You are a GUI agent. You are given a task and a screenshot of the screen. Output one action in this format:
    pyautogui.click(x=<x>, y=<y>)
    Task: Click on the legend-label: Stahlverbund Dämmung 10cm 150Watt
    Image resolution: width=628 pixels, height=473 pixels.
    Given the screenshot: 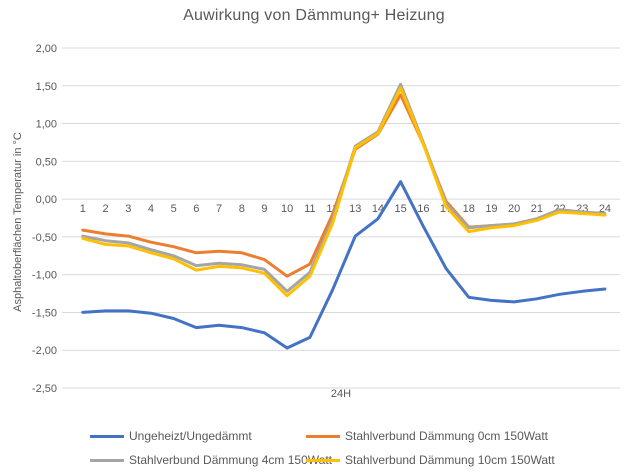 What is the action you would take?
    pyautogui.click(x=450, y=460)
    